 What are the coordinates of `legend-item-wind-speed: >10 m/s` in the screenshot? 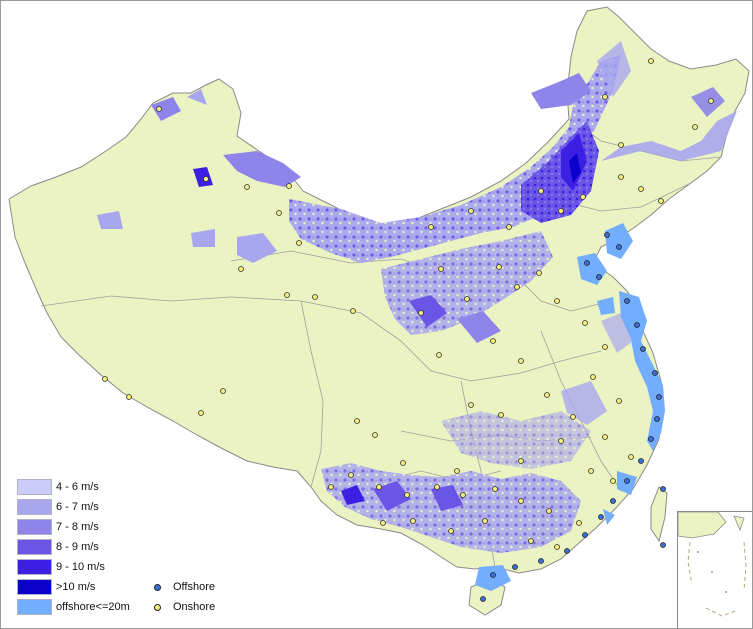 It's located at (56, 587).